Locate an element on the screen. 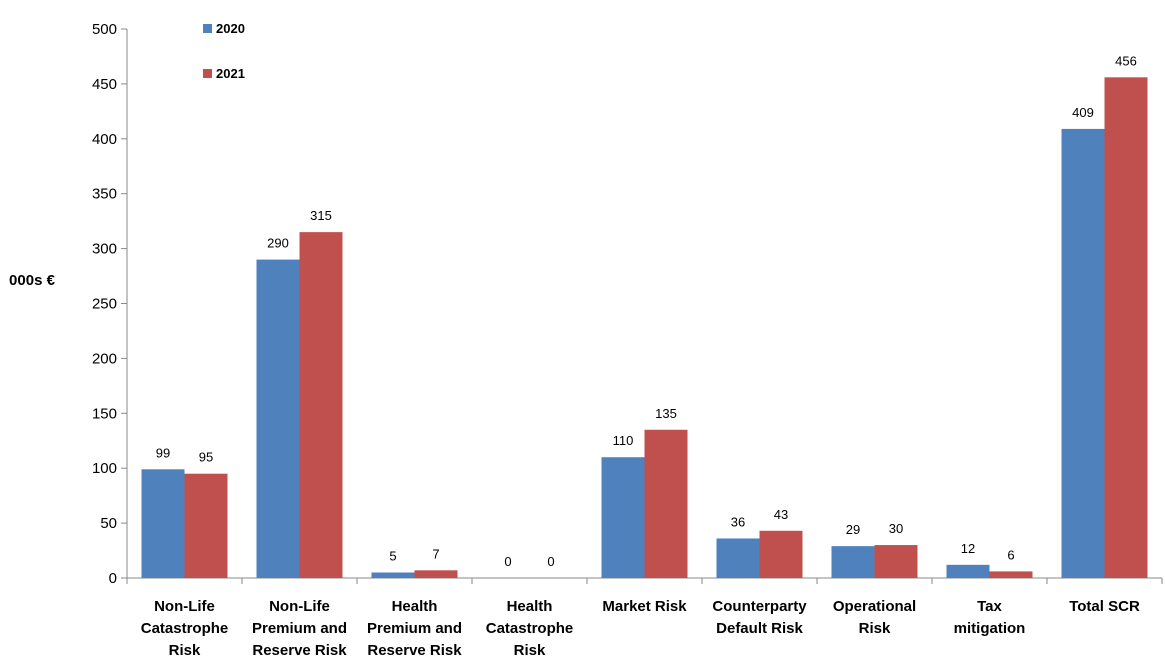 This screenshot has height=660, width=1165. x-category-label-line: mitigation is located at coordinates (990, 628).